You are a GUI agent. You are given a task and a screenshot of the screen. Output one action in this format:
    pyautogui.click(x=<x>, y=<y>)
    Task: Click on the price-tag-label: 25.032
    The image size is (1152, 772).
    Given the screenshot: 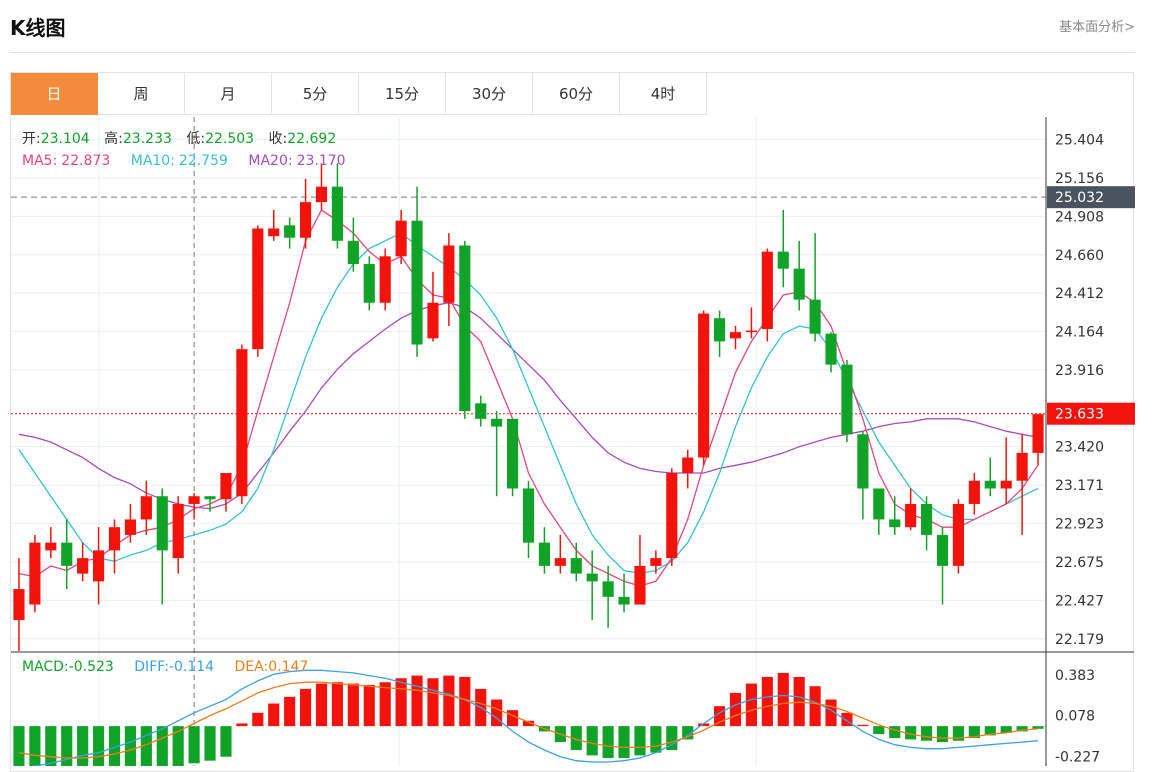 What is the action you would take?
    pyautogui.click(x=1079, y=198)
    